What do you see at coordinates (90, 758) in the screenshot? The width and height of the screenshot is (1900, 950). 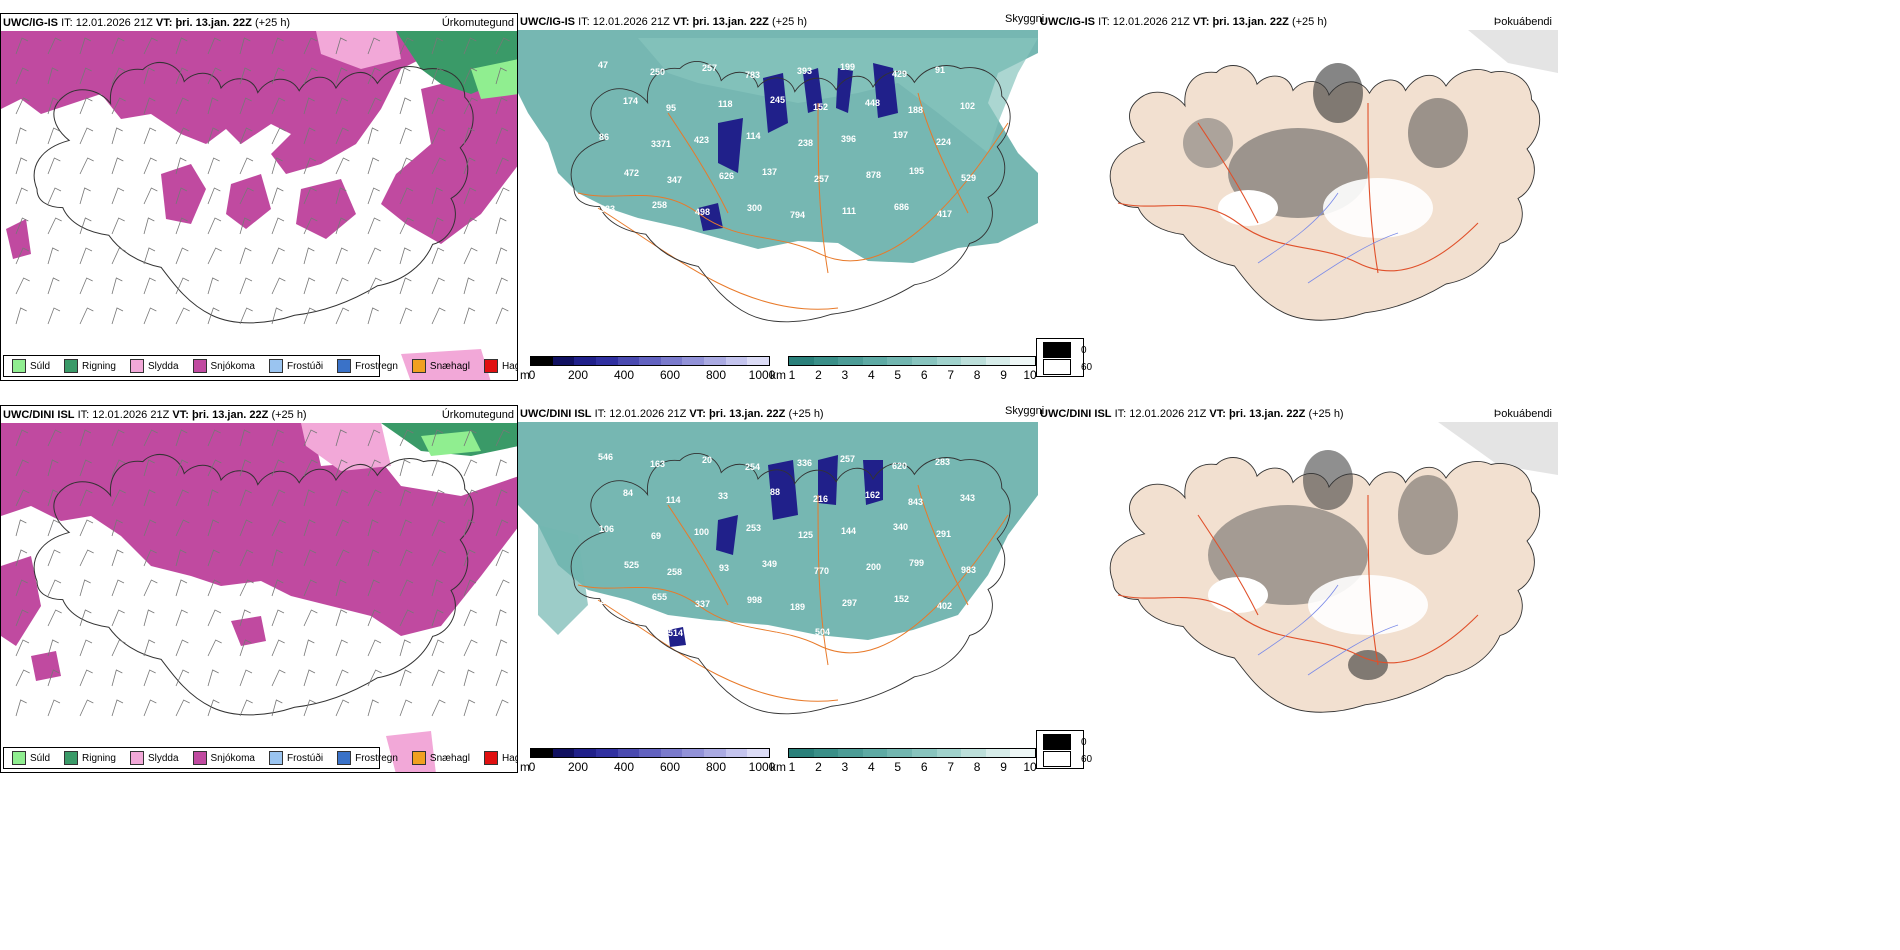 I see `legend-item: Rigning` at bounding box center [90, 758].